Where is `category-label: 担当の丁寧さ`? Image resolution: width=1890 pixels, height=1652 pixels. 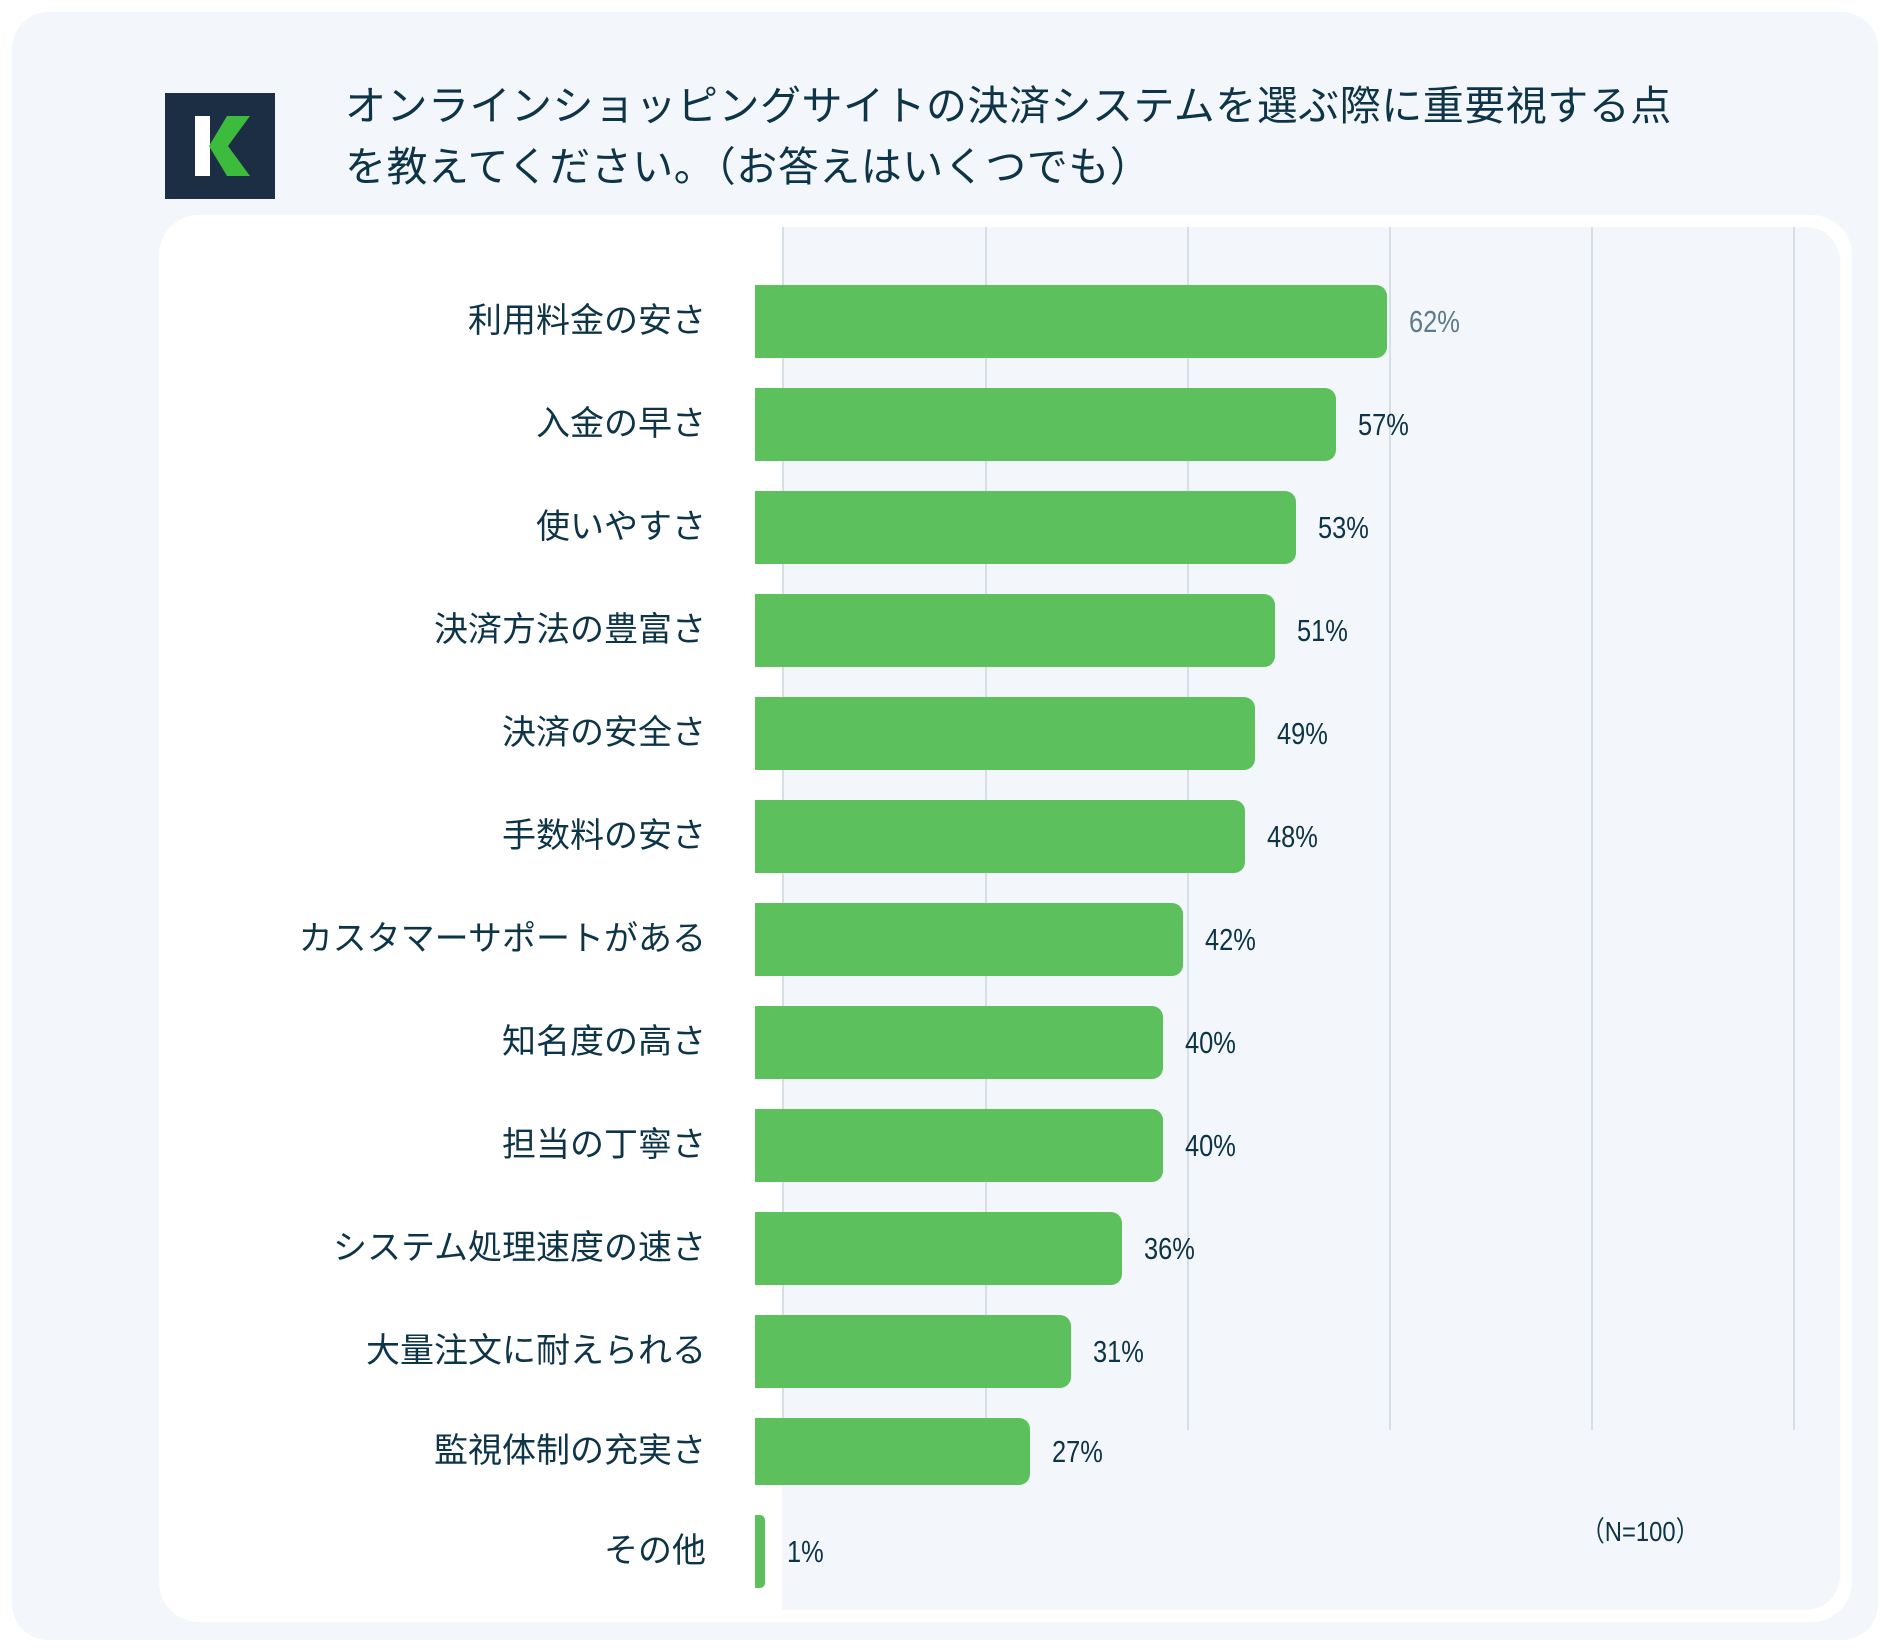 category-label: 担当の丁寧さ is located at coordinates (604, 1145).